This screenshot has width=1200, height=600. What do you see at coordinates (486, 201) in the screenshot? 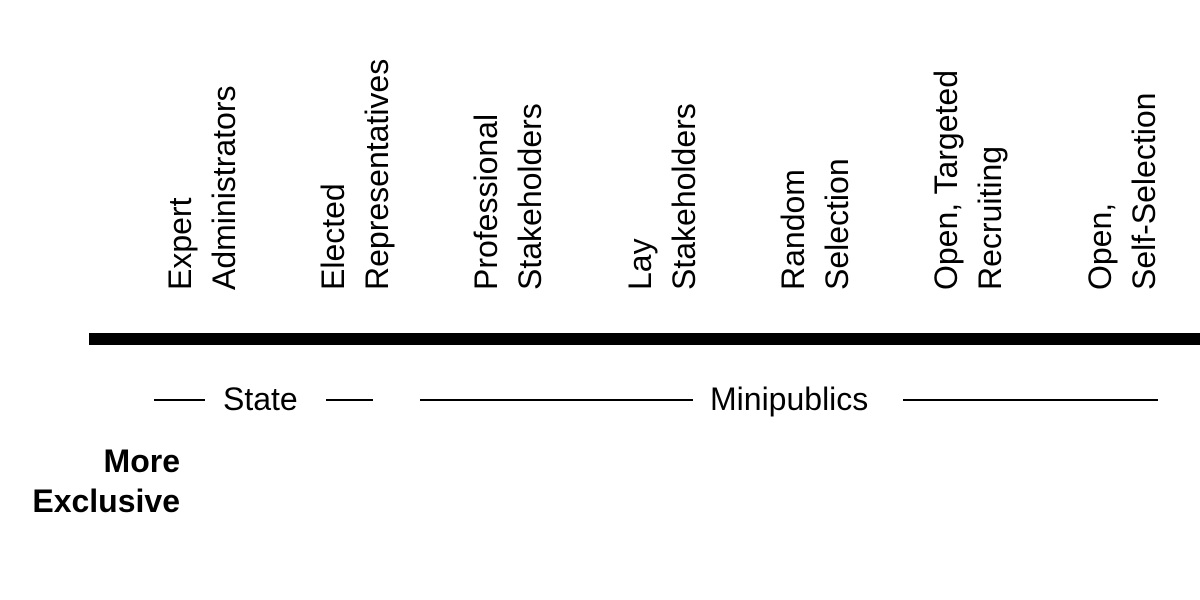
I see `category-label-line: Professional` at bounding box center [486, 201].